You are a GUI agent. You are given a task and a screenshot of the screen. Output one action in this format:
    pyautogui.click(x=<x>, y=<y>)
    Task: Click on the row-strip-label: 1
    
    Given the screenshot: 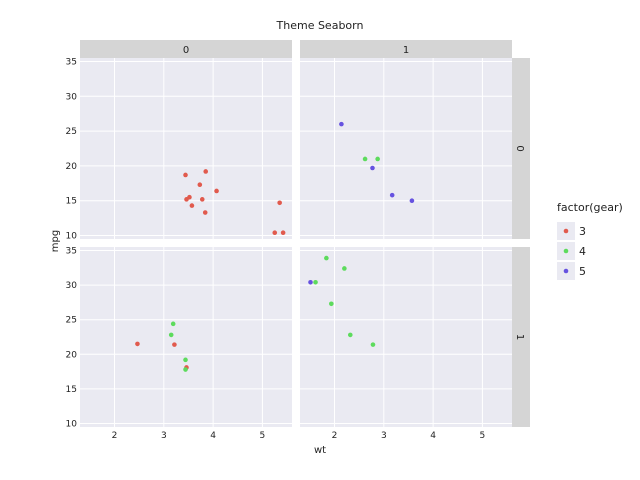 What is the action you would take?
    pyautogui.click(x=519, y=337)
    